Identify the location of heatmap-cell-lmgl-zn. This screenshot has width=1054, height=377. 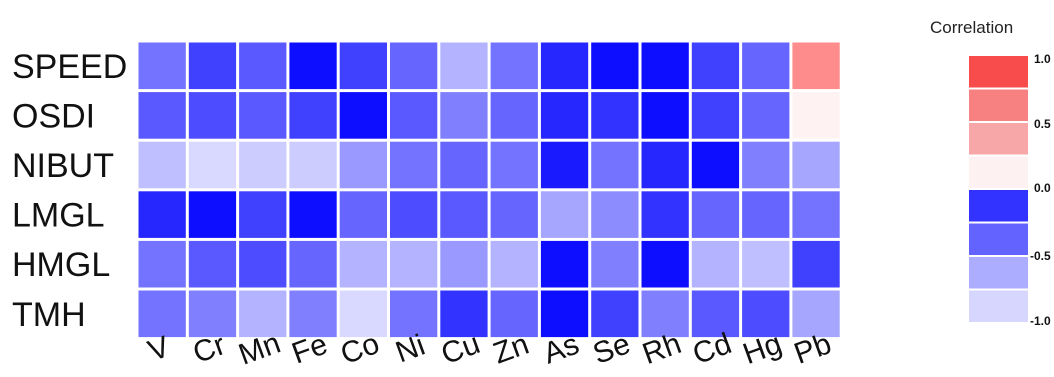
(514, 214).